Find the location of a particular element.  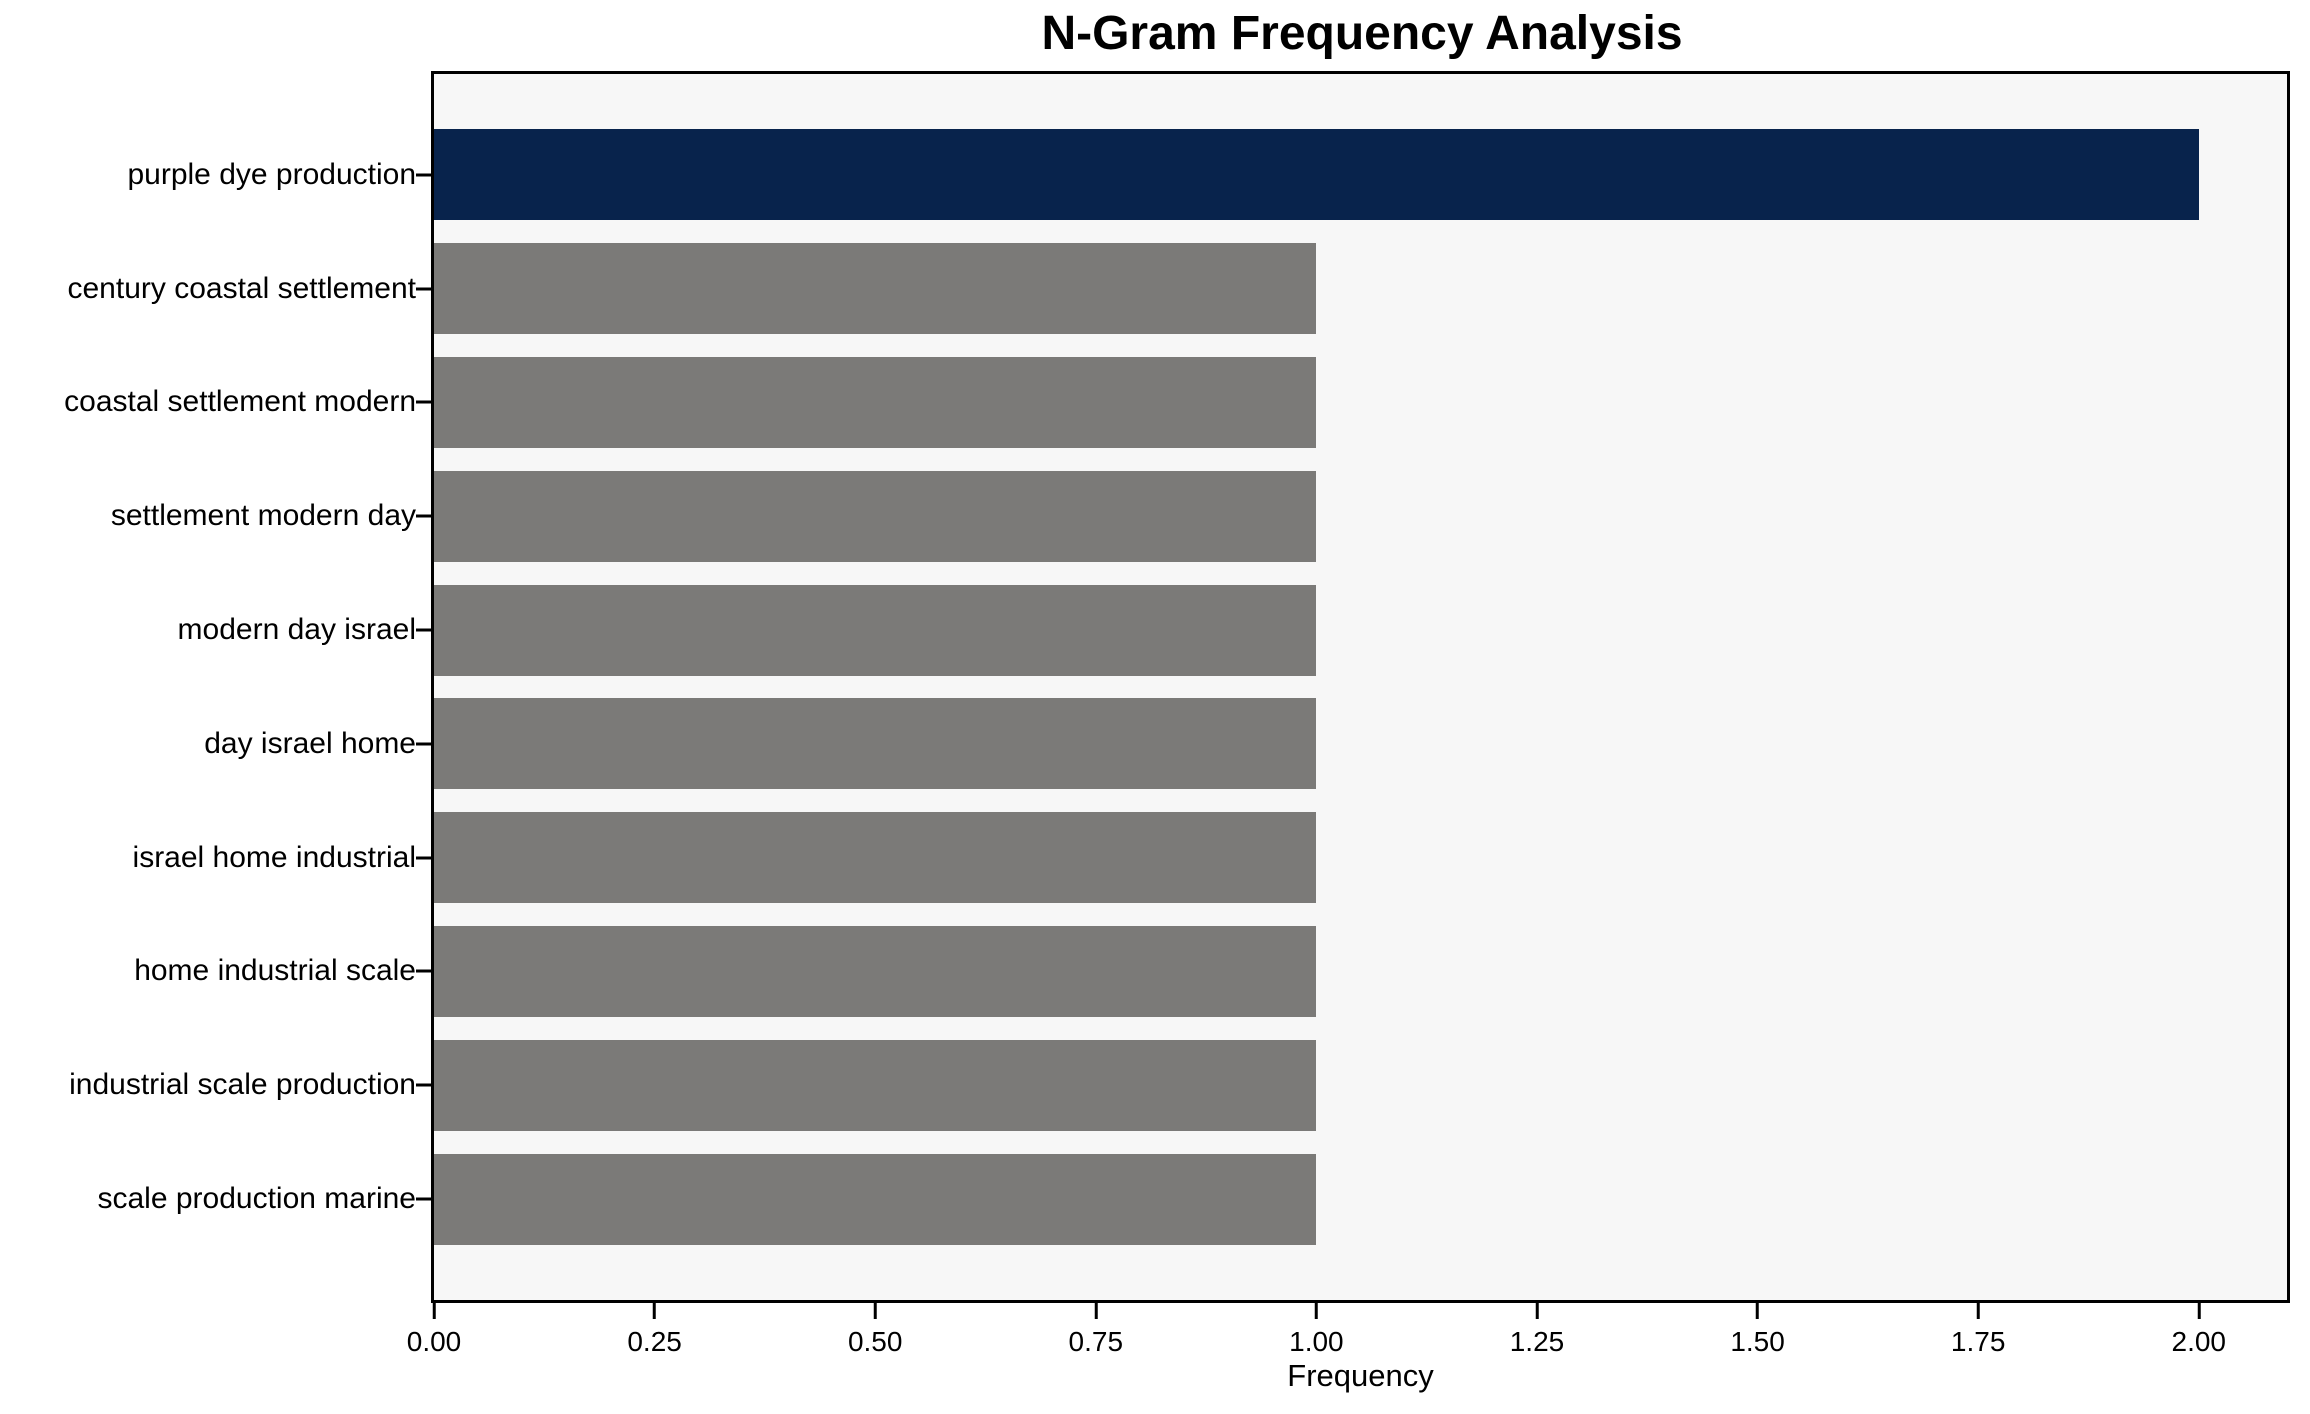

bar-row: israel home industrial is located at coordinates (1210, 858).